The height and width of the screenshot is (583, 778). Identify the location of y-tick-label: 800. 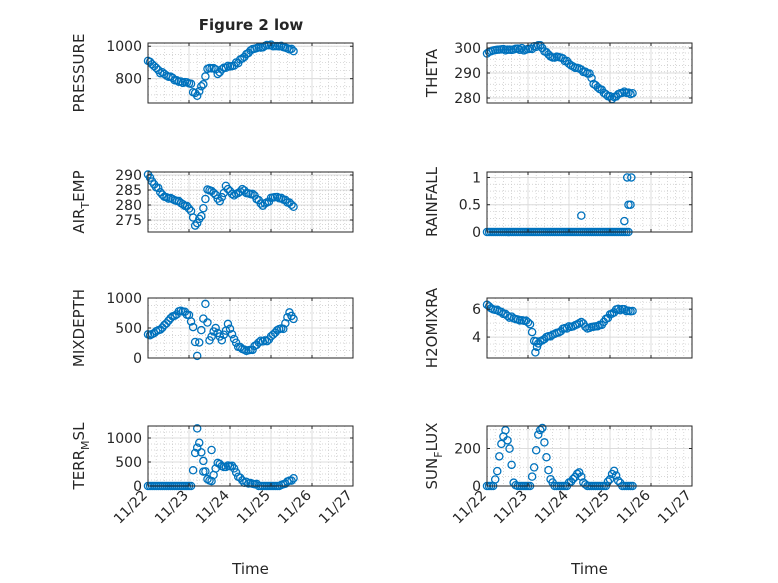
(128, 80).